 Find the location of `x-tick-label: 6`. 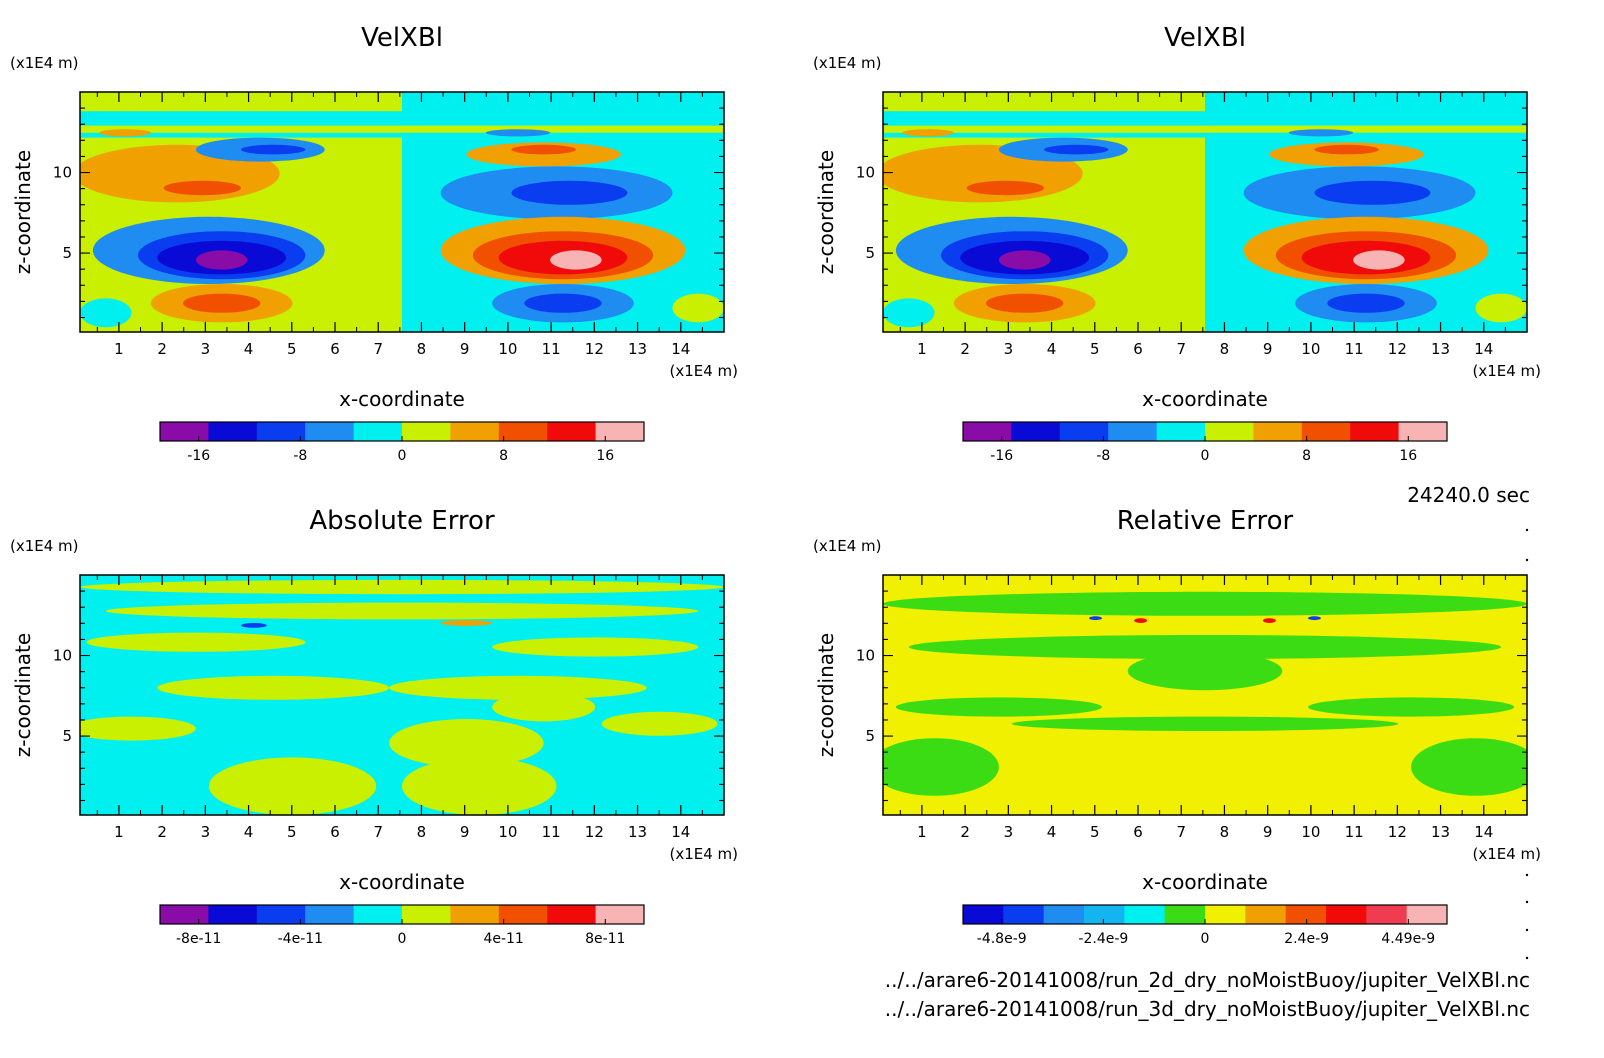

x-tick-label: 6 is located at coordinates (335, 832).